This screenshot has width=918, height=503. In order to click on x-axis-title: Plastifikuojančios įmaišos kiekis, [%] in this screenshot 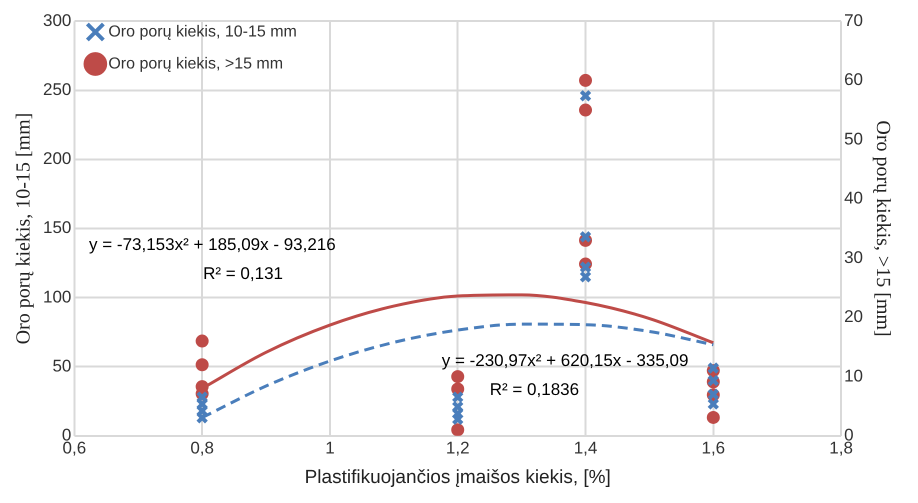, I will do `click(457, 477)`.